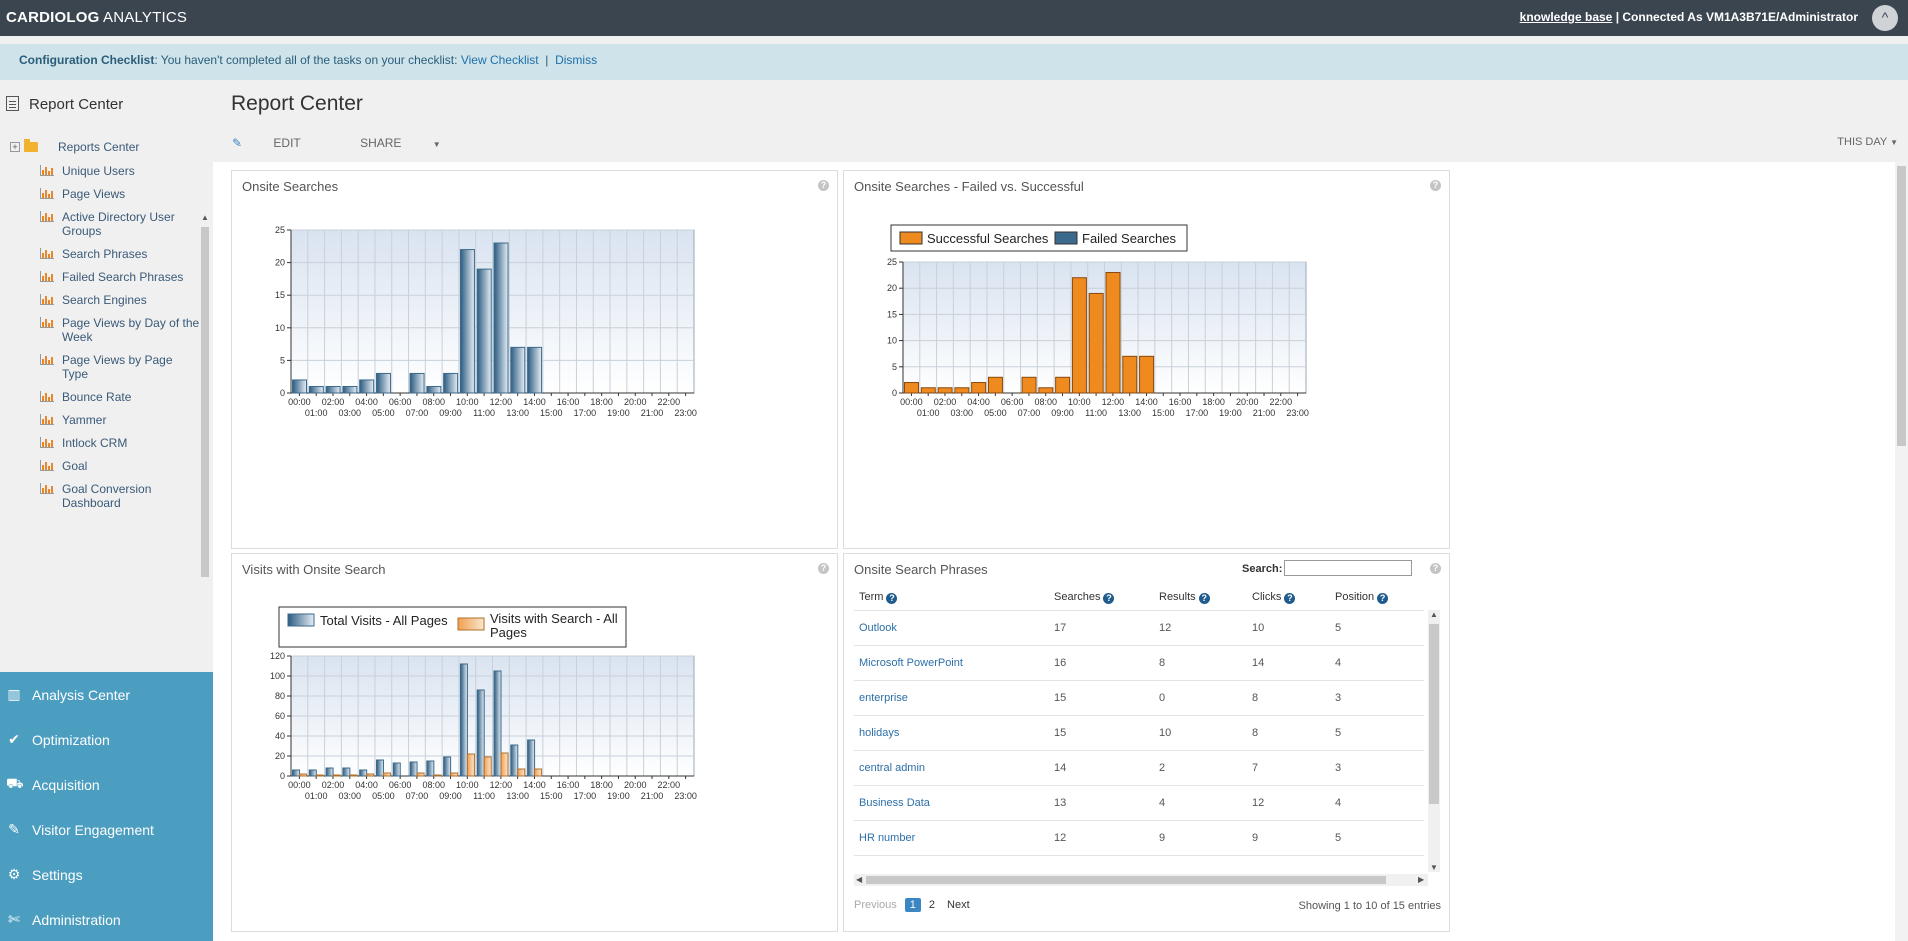  Describe the element at coordinates (911, 663) in the screenshot. I see `term-link: Microsoft PowerPoint` at that location.